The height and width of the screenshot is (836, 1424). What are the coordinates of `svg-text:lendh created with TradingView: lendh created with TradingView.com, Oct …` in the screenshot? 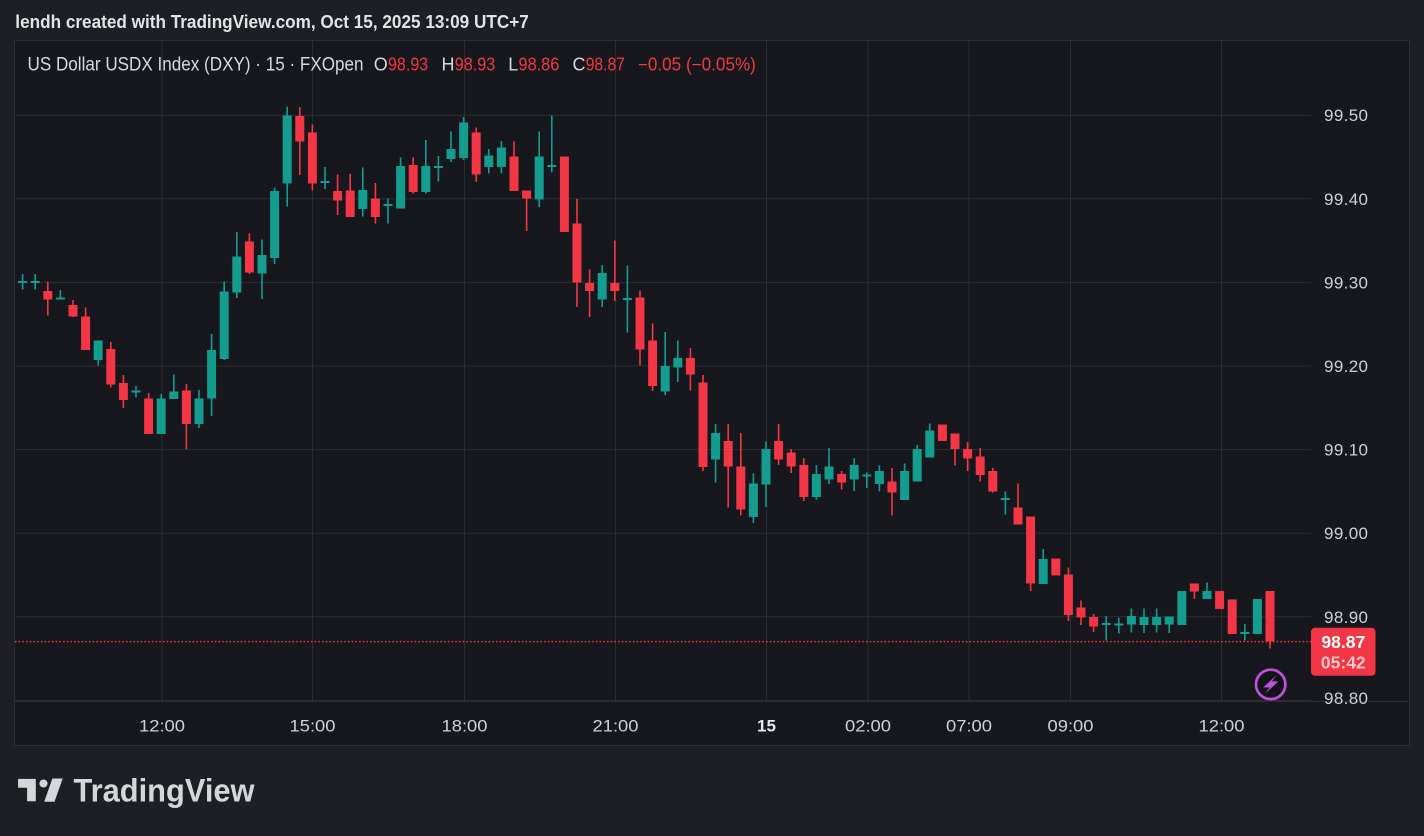 It's located at (272, 22).